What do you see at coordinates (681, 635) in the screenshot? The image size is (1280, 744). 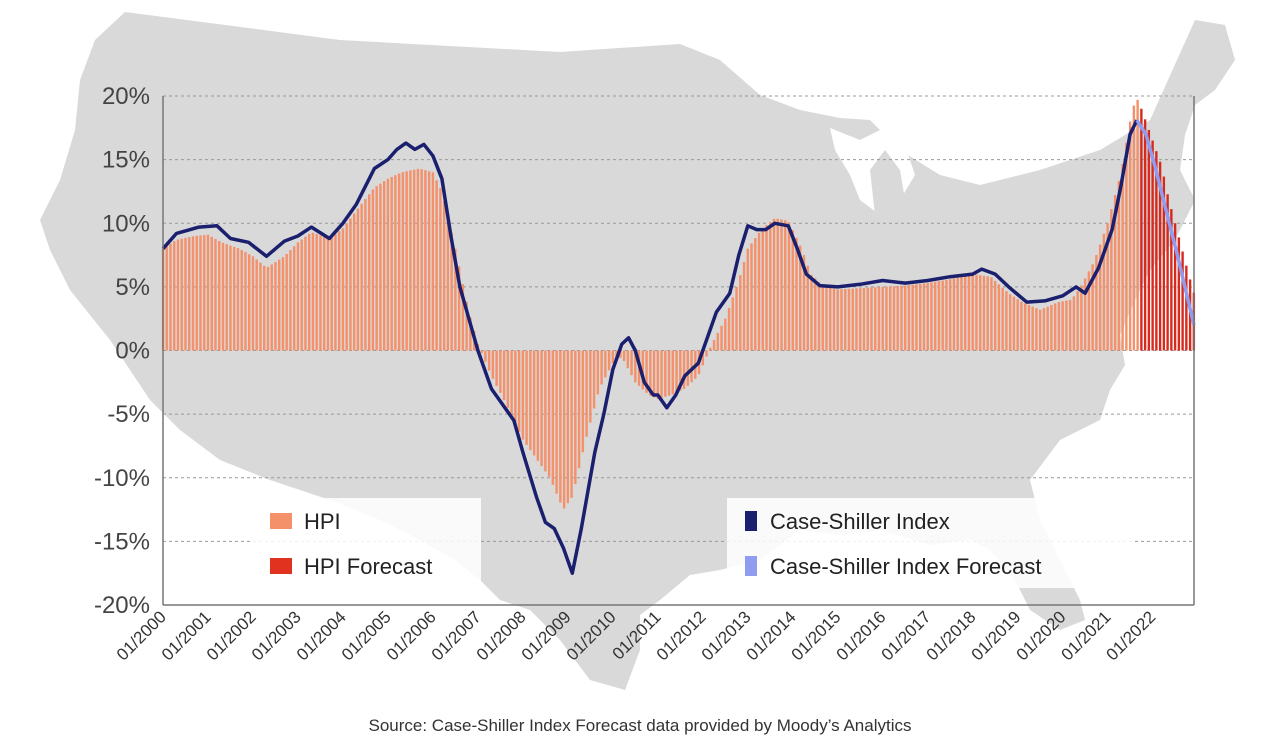 I see `x-tick-label: 01/2012` at bounding box center [681, 635].